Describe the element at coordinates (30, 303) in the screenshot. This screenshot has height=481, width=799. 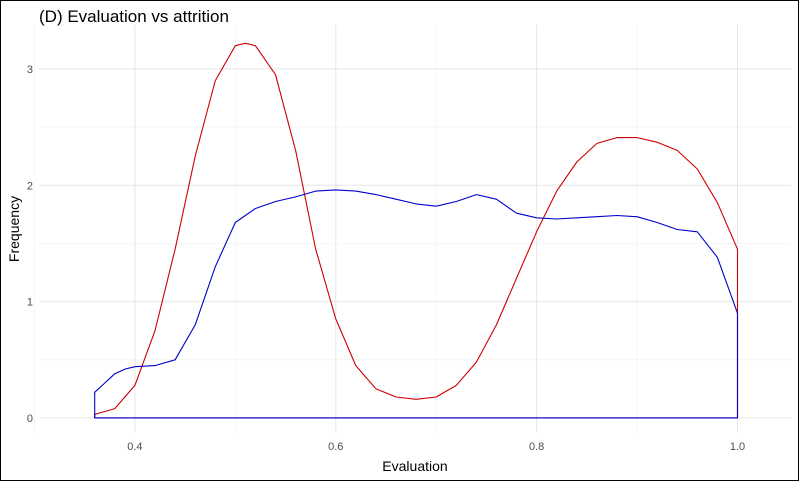
I see `y-tick-label: 1` at that location.